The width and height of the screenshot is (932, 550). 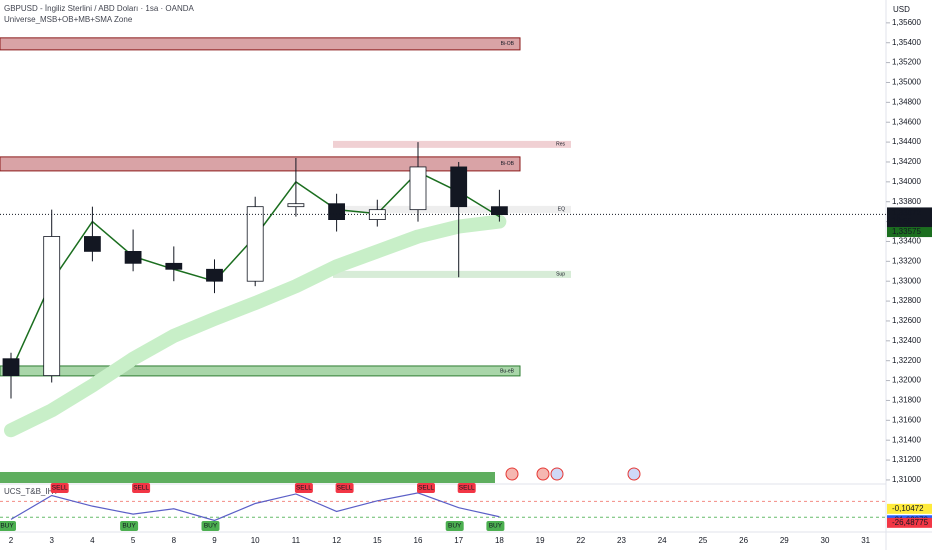 I want to click on x-tick-label: 30, so click(x=825, y=540).